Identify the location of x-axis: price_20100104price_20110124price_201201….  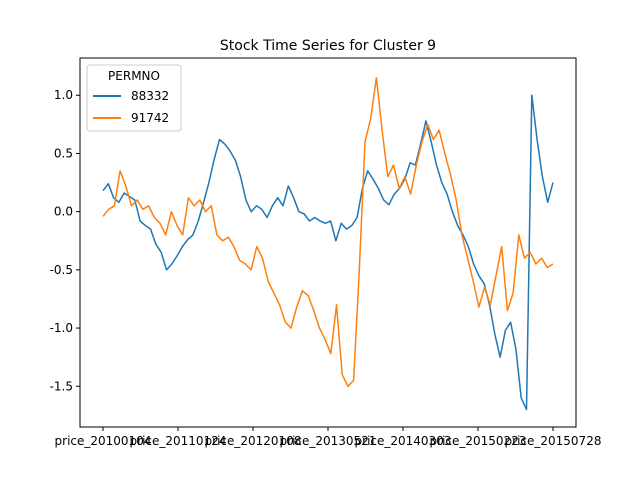
(328, 437).